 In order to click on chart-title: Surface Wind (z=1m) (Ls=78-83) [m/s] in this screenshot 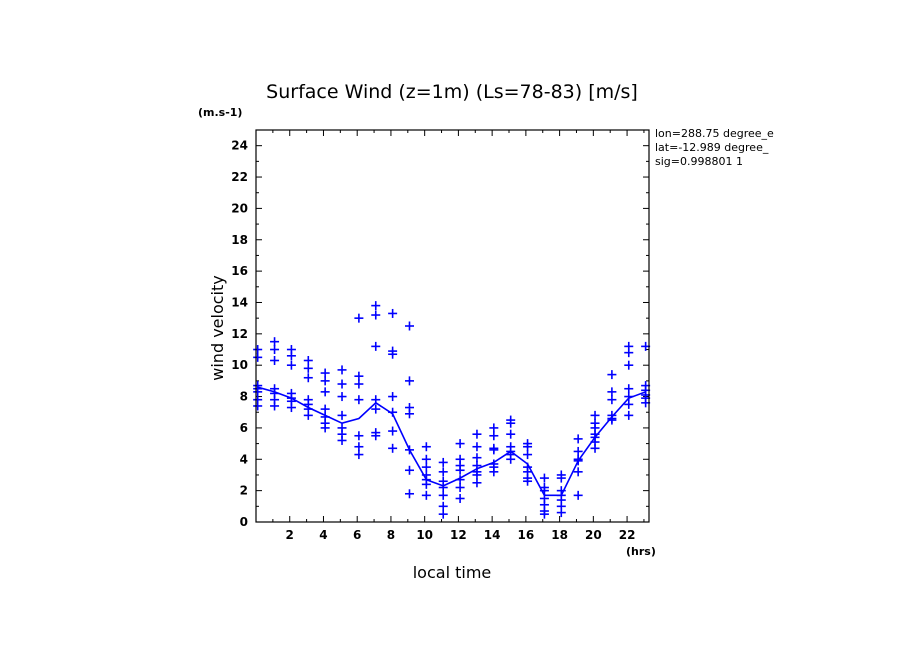, I will do `click(452, 92)`.